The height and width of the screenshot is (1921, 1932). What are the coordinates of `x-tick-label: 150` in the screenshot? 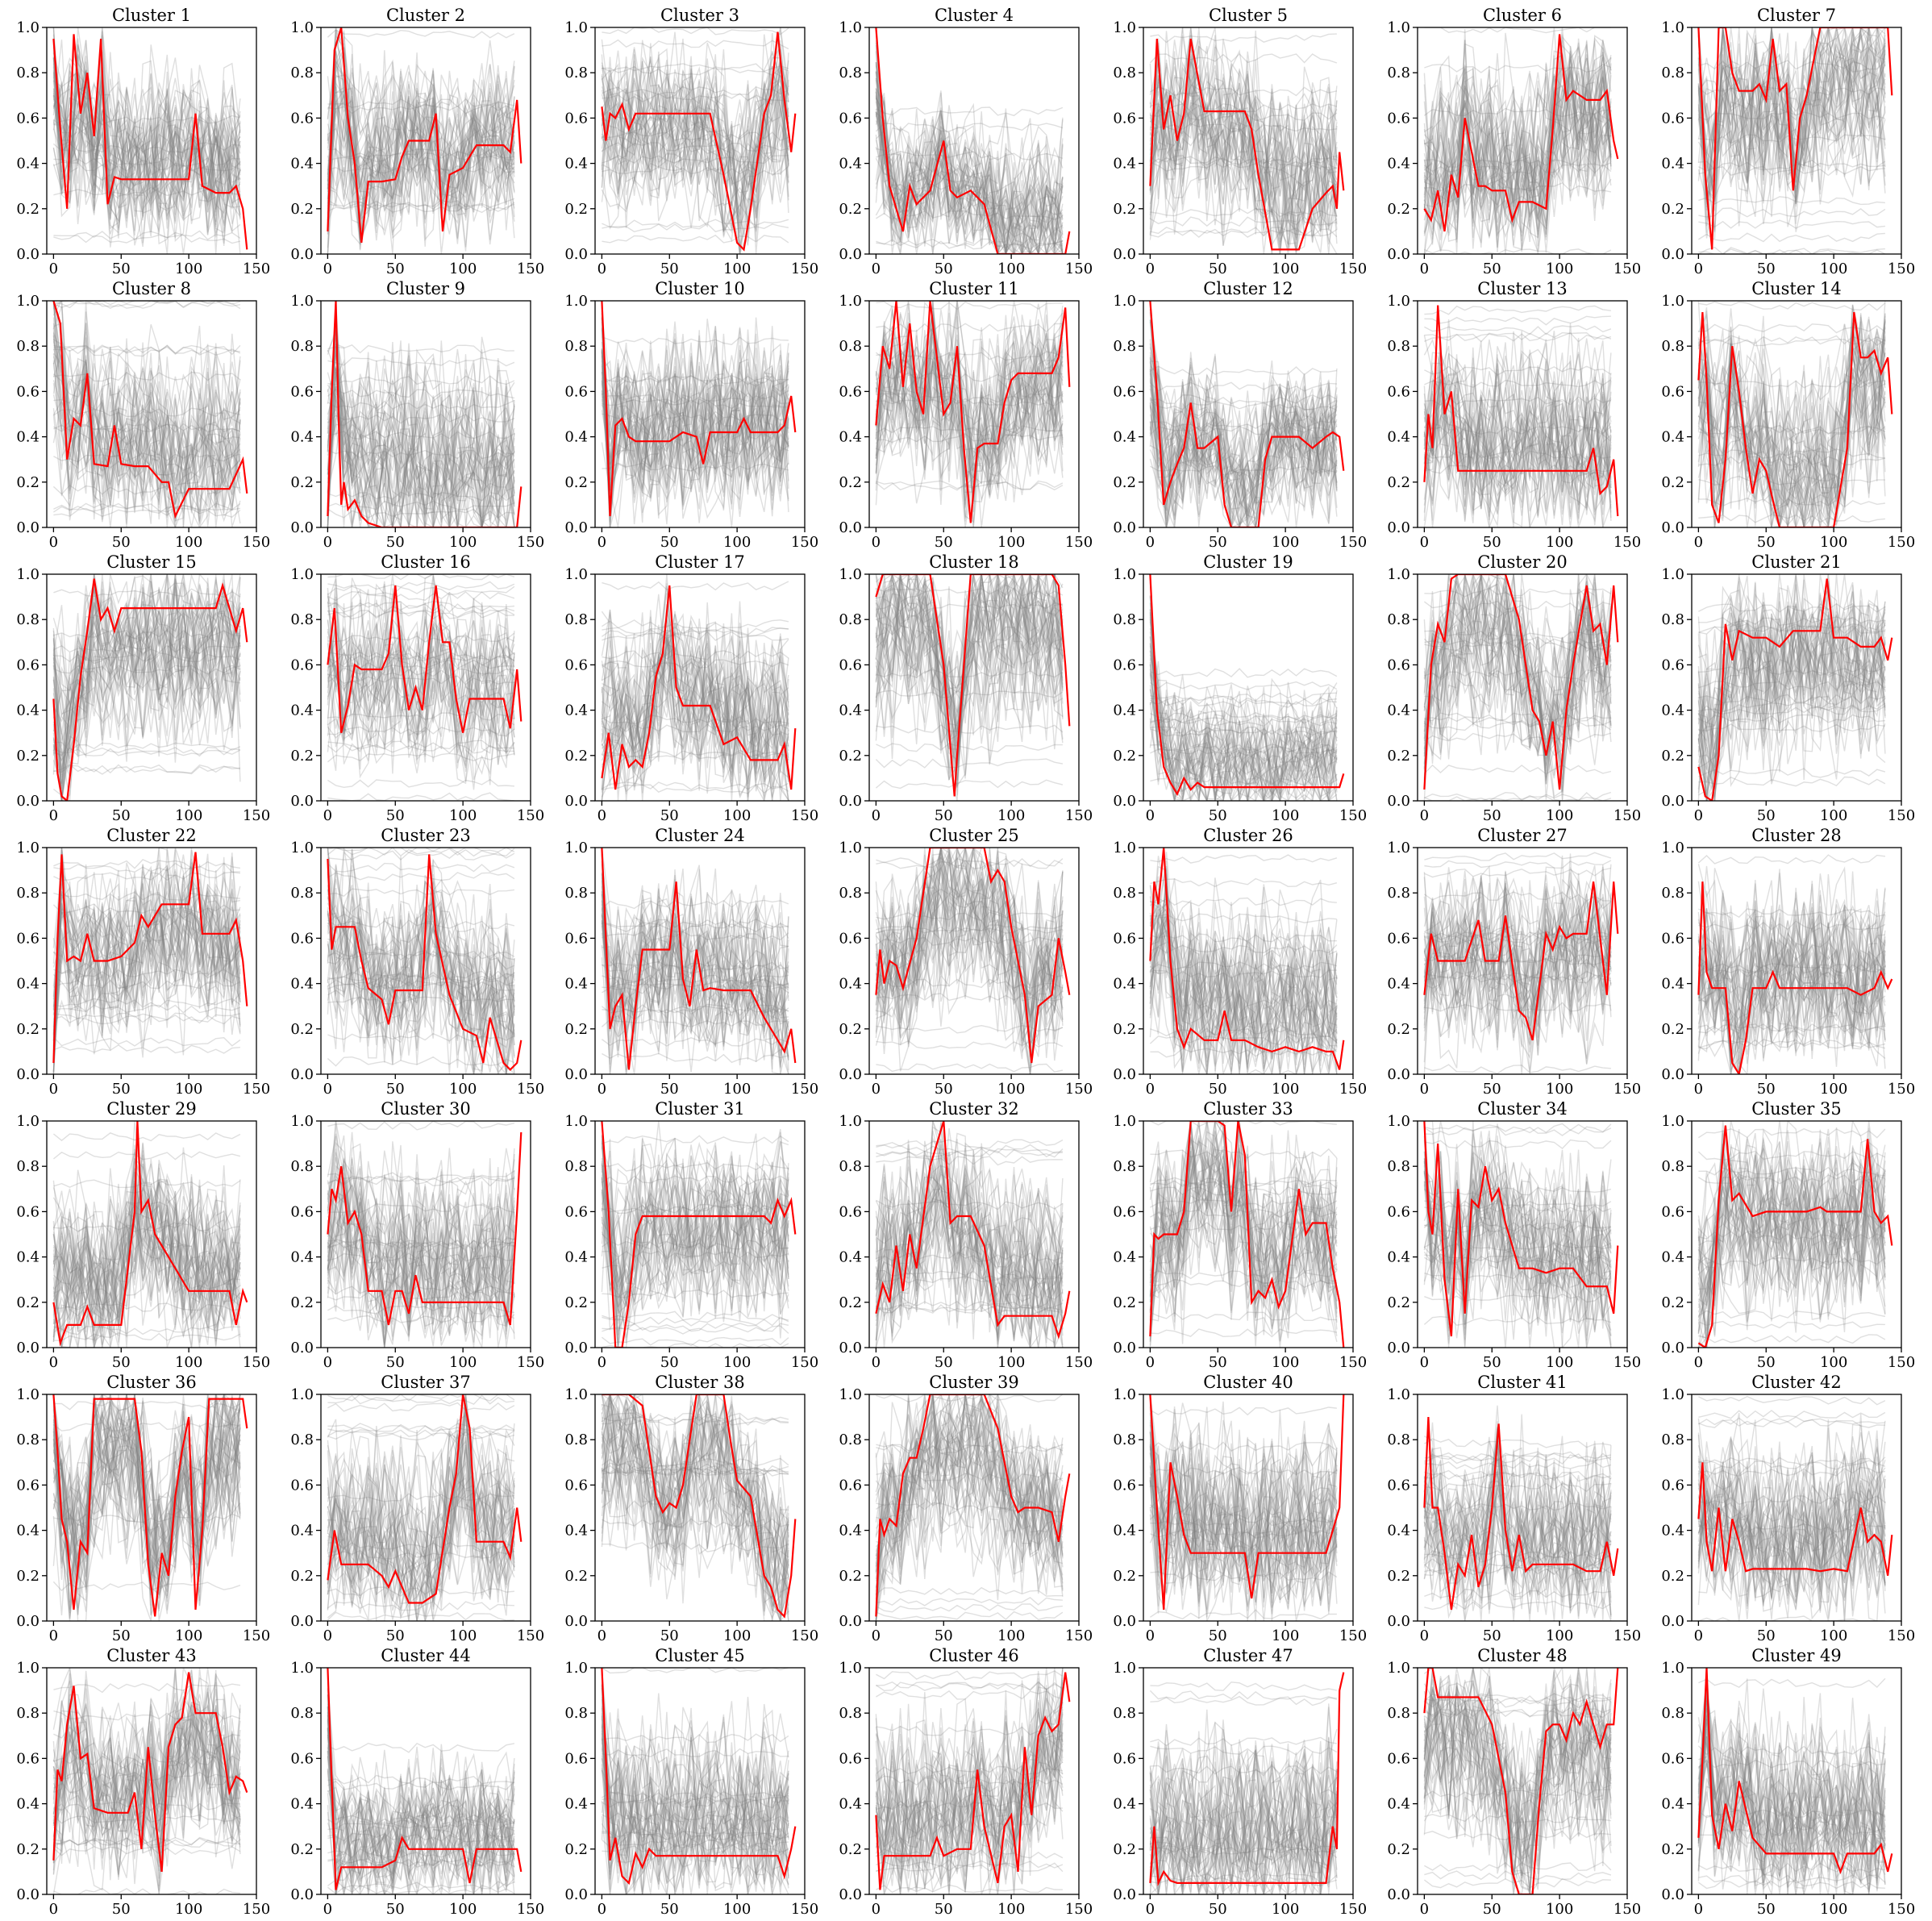 It's located at (805, 1089).